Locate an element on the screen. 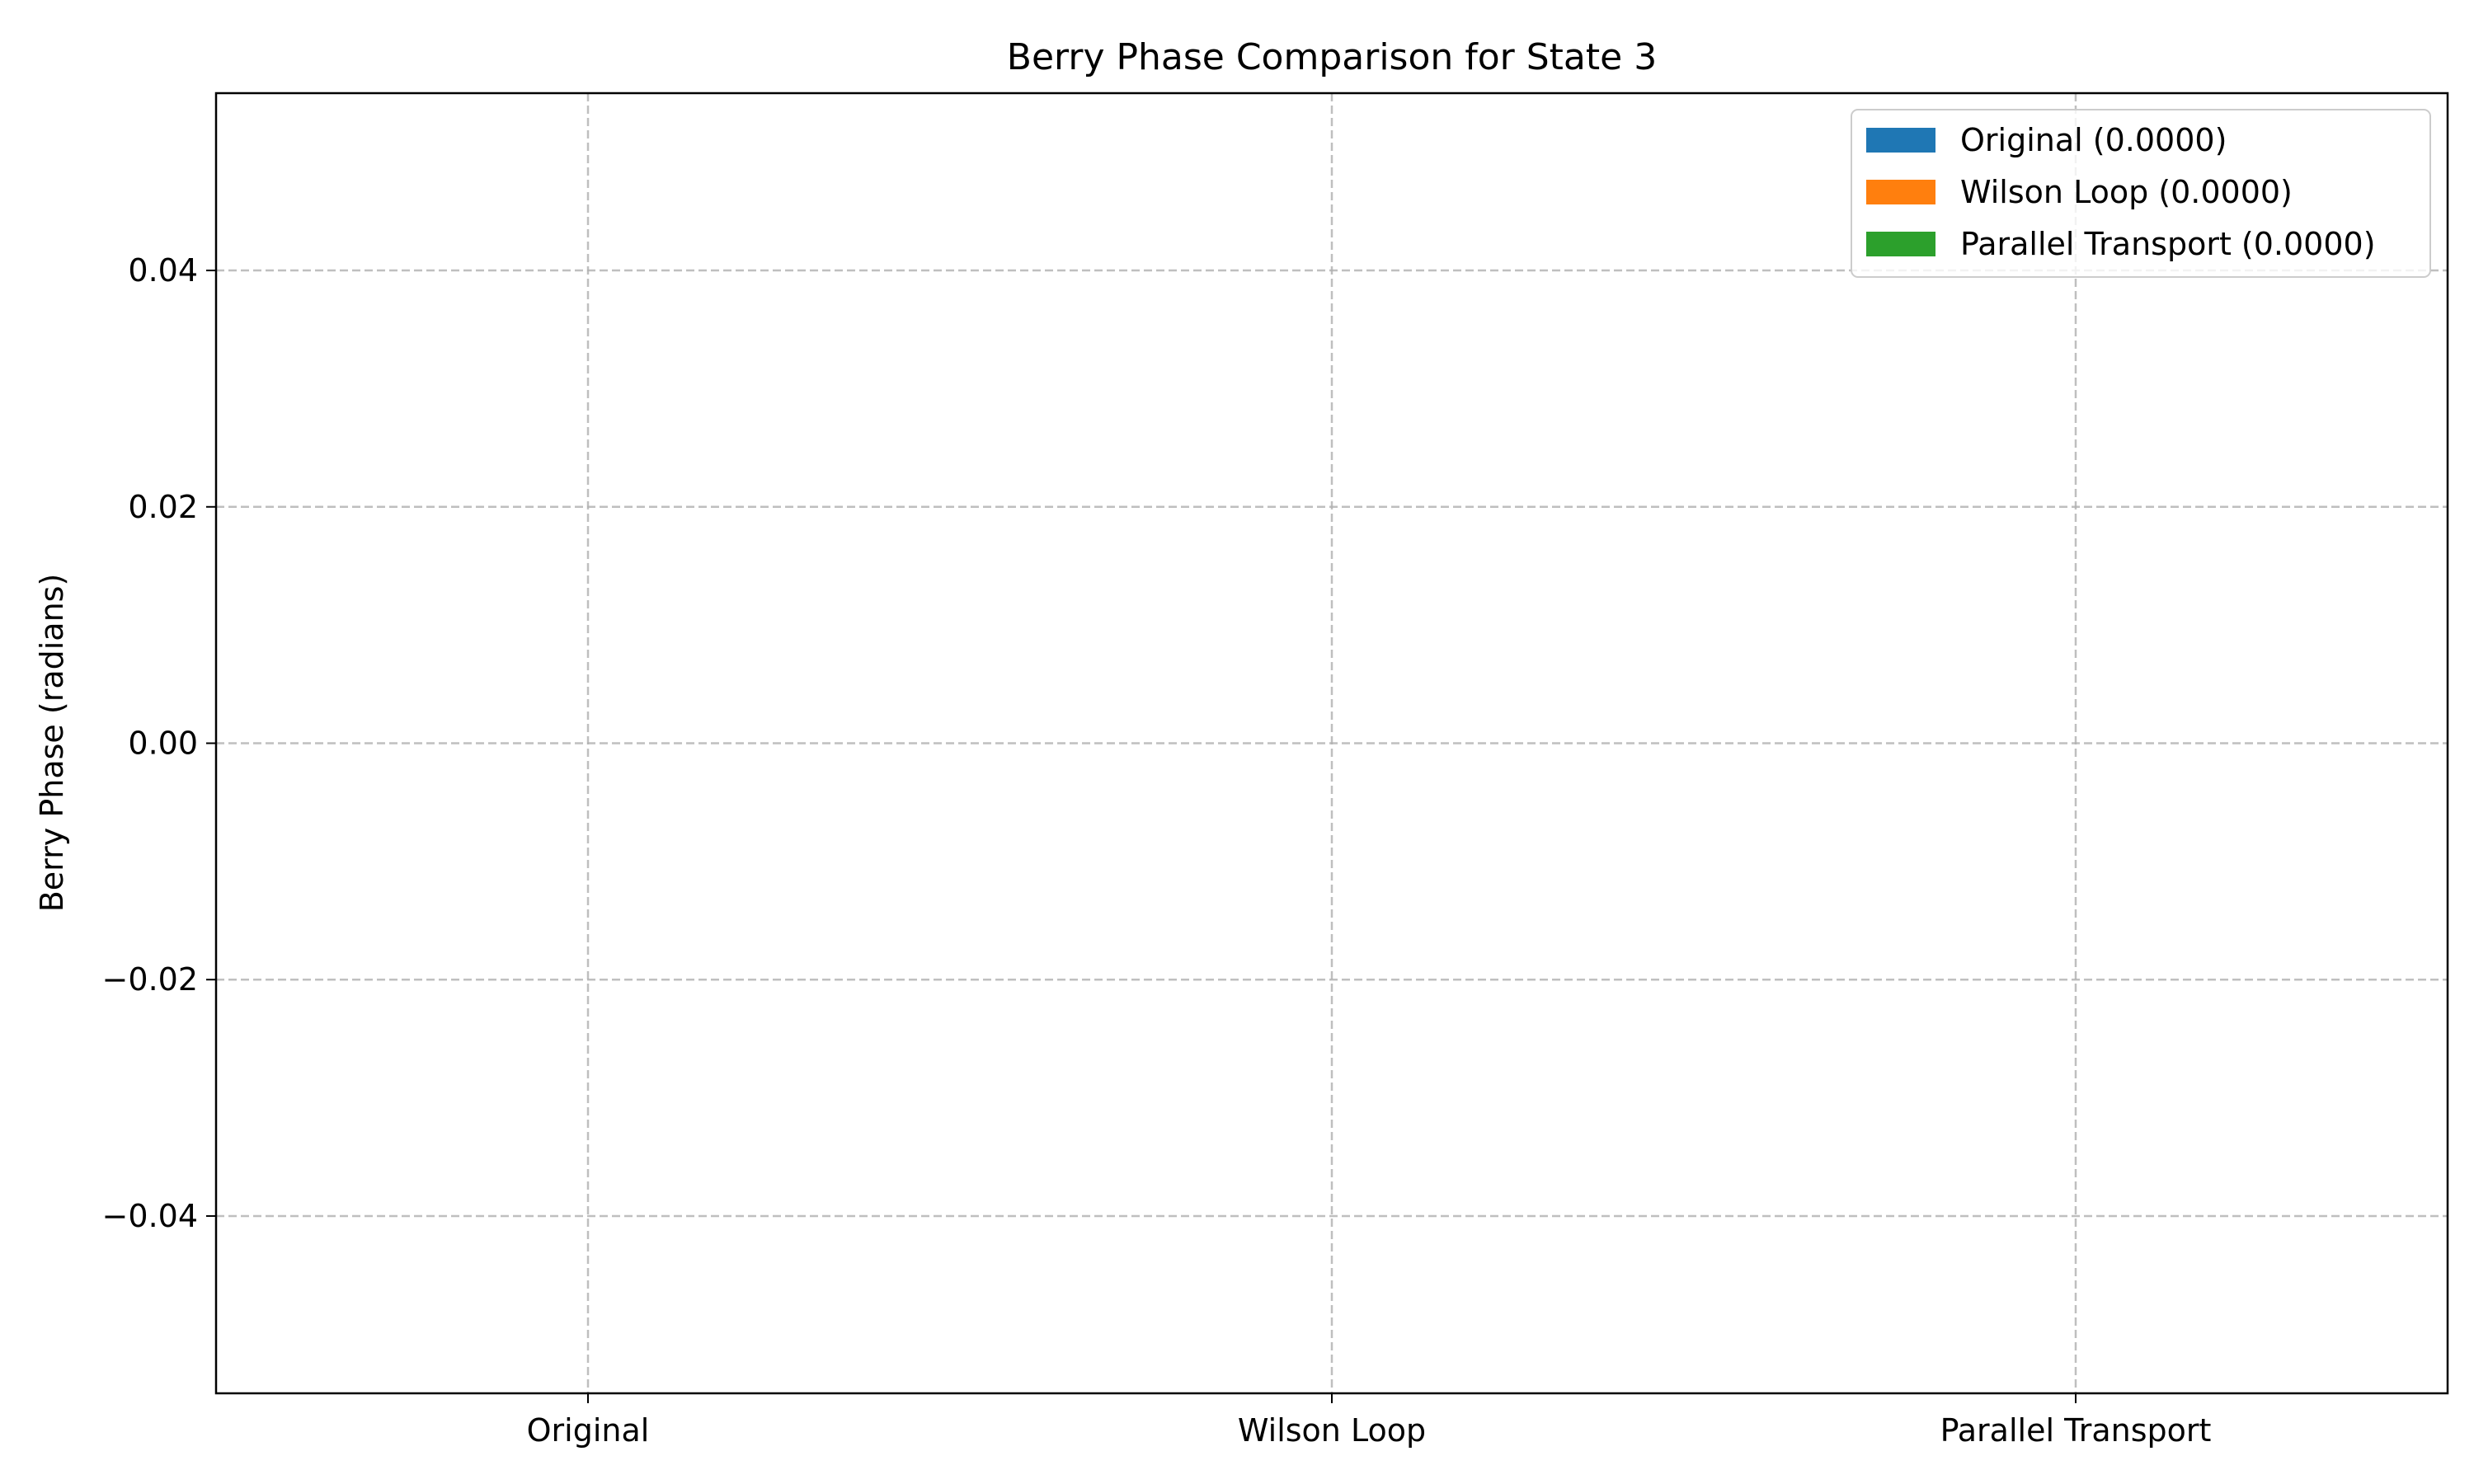  legend-label: Wilson Loop (0.0000) is located at coordinates (2126, 192).